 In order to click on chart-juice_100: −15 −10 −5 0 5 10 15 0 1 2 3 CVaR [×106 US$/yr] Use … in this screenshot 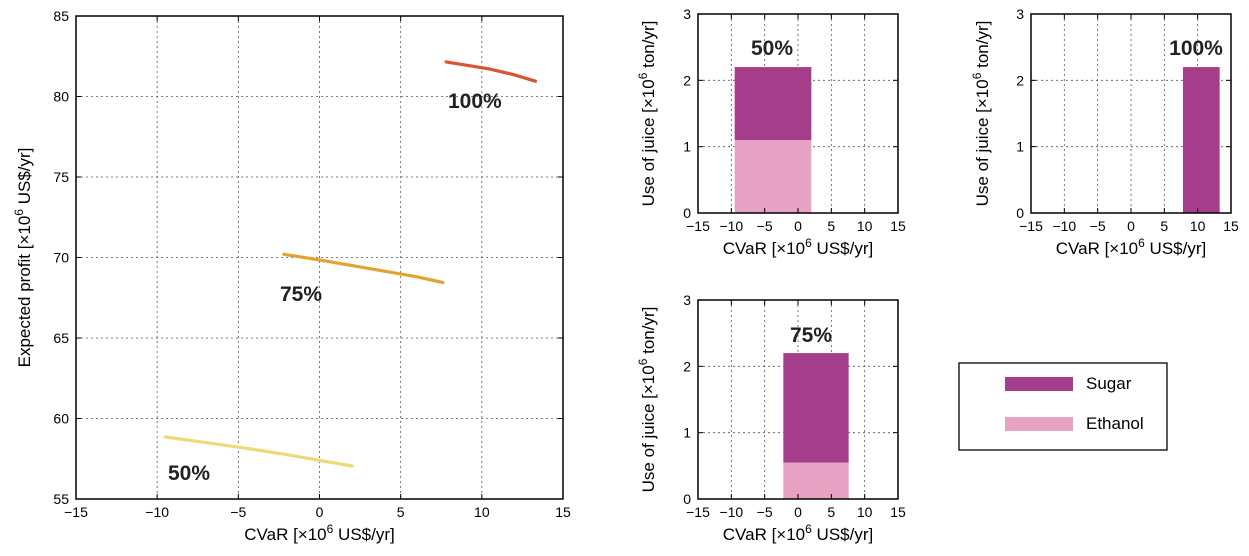, I will do `click(1104, 132)`.